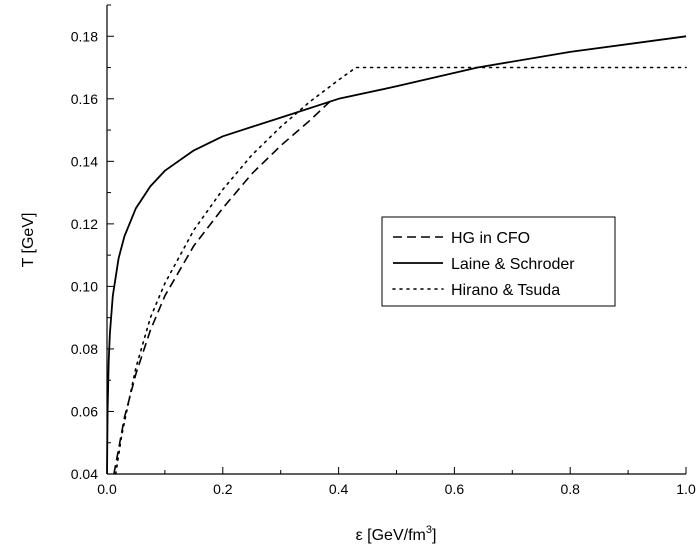 The image size is (699, 553). Describe the element at coordinates (396, 482) in the screenshot. I see `x-axis: 0.0 0.2 0.4 0.6 0.8 1.0` at that location.